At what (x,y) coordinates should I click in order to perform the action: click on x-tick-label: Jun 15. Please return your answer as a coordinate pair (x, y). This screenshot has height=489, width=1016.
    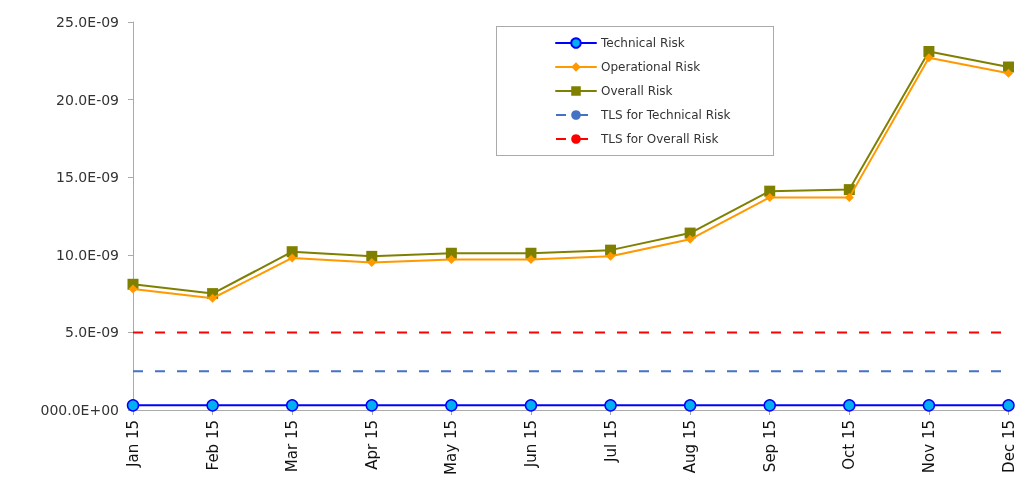
    Looking at the image, I should click on (530, 444).